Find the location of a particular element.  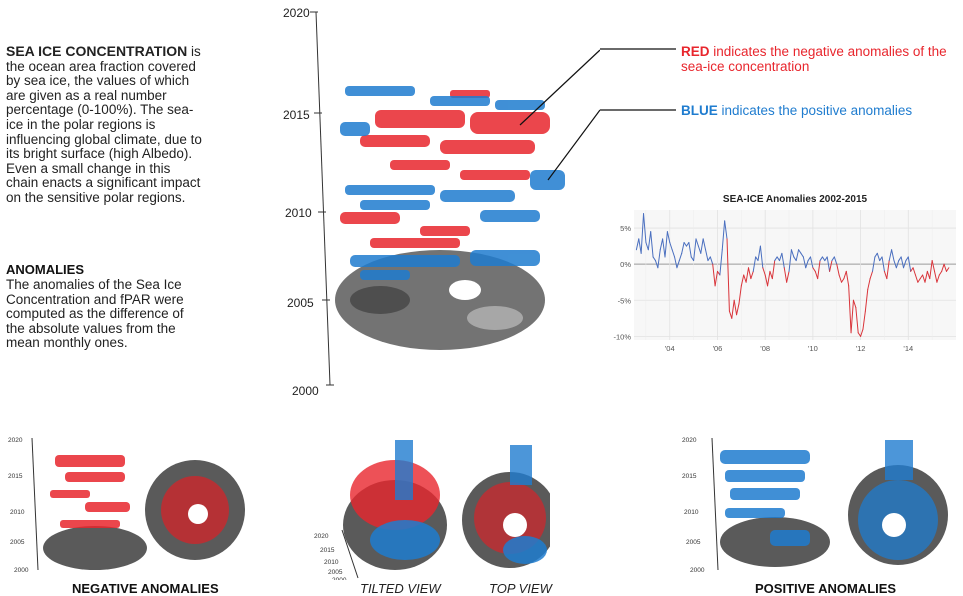

main-time-axis is located at coordinates (323, 198).